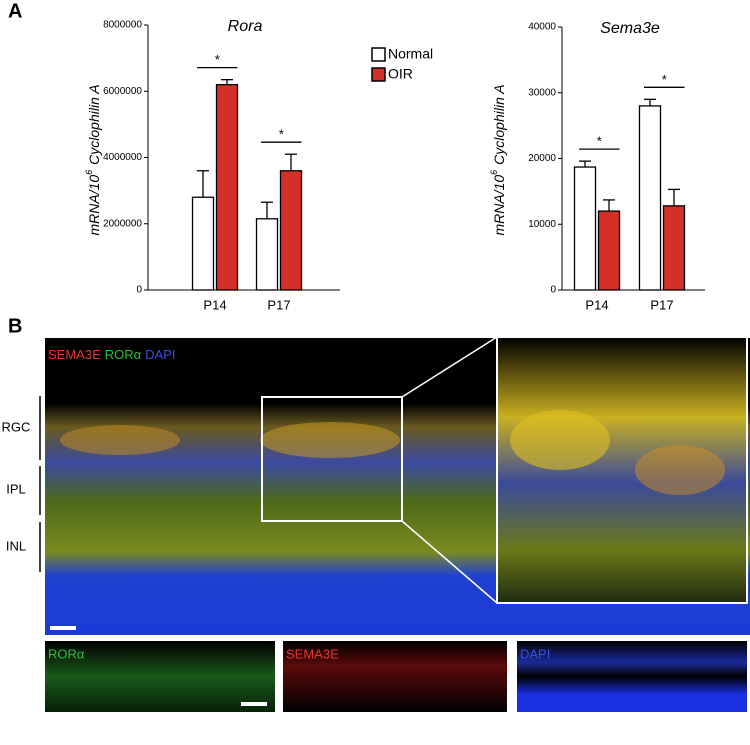 This screenshot has width=750, height=745. Describe the element at coordinates (123, 354) in the screenshot. I see `channel-label: RORα` at that location.